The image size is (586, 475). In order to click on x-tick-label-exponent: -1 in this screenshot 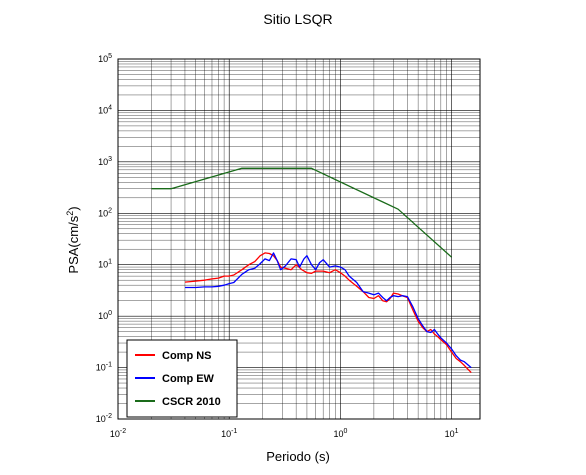, I will do `click(234, 431)`.